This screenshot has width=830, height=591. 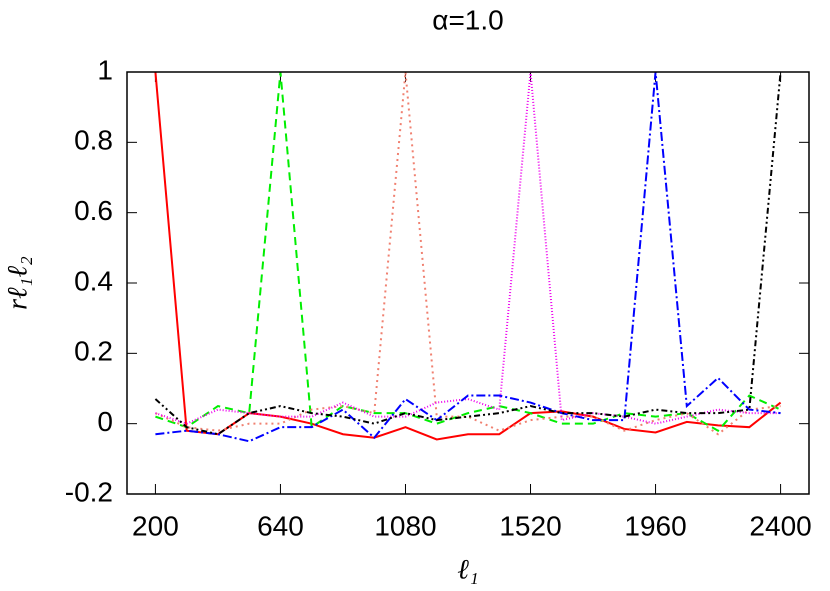 What do you see at coordinates (93, 280) in the screenshot?
I see `y-tick-label: 0.4` at bounding box center [93, 280].